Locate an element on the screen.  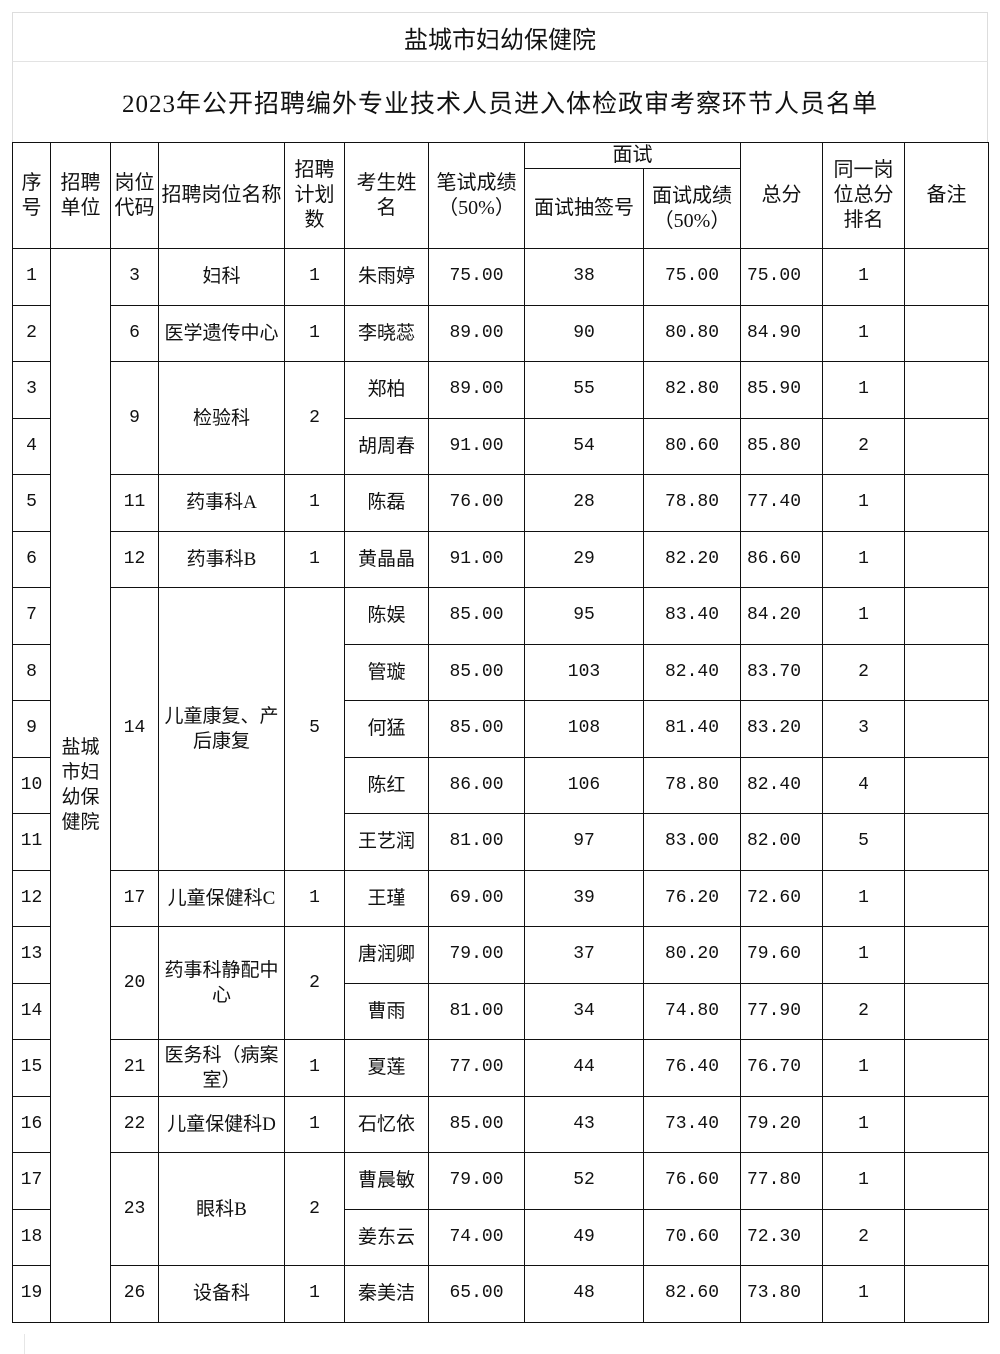
total-score-cell: 83.20 is located at coordinates (781, 729).